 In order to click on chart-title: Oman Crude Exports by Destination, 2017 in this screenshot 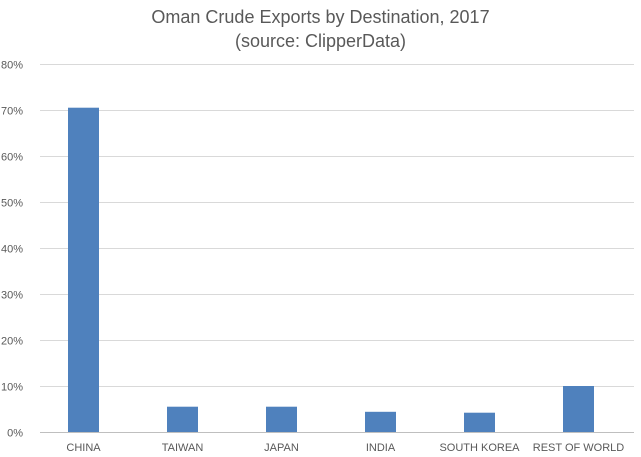, I will do `click(320, 17)`.